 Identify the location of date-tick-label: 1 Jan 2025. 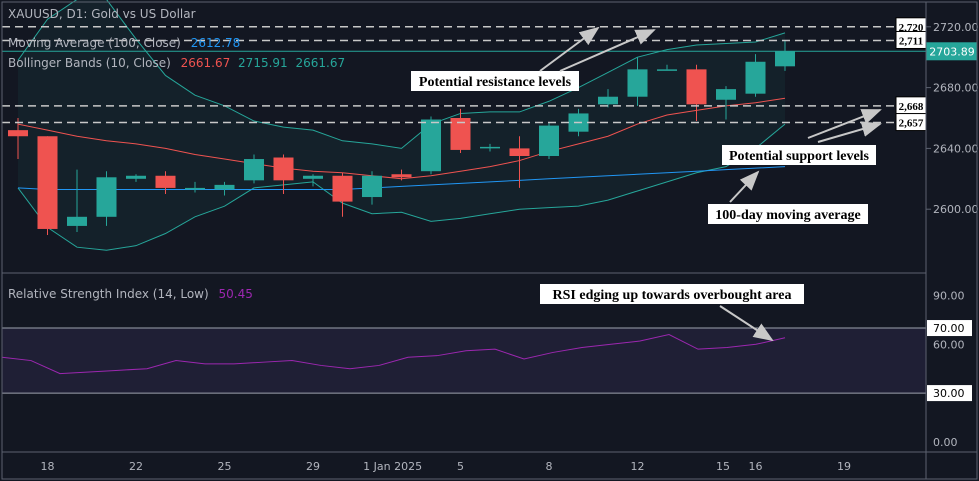
(392, 466).